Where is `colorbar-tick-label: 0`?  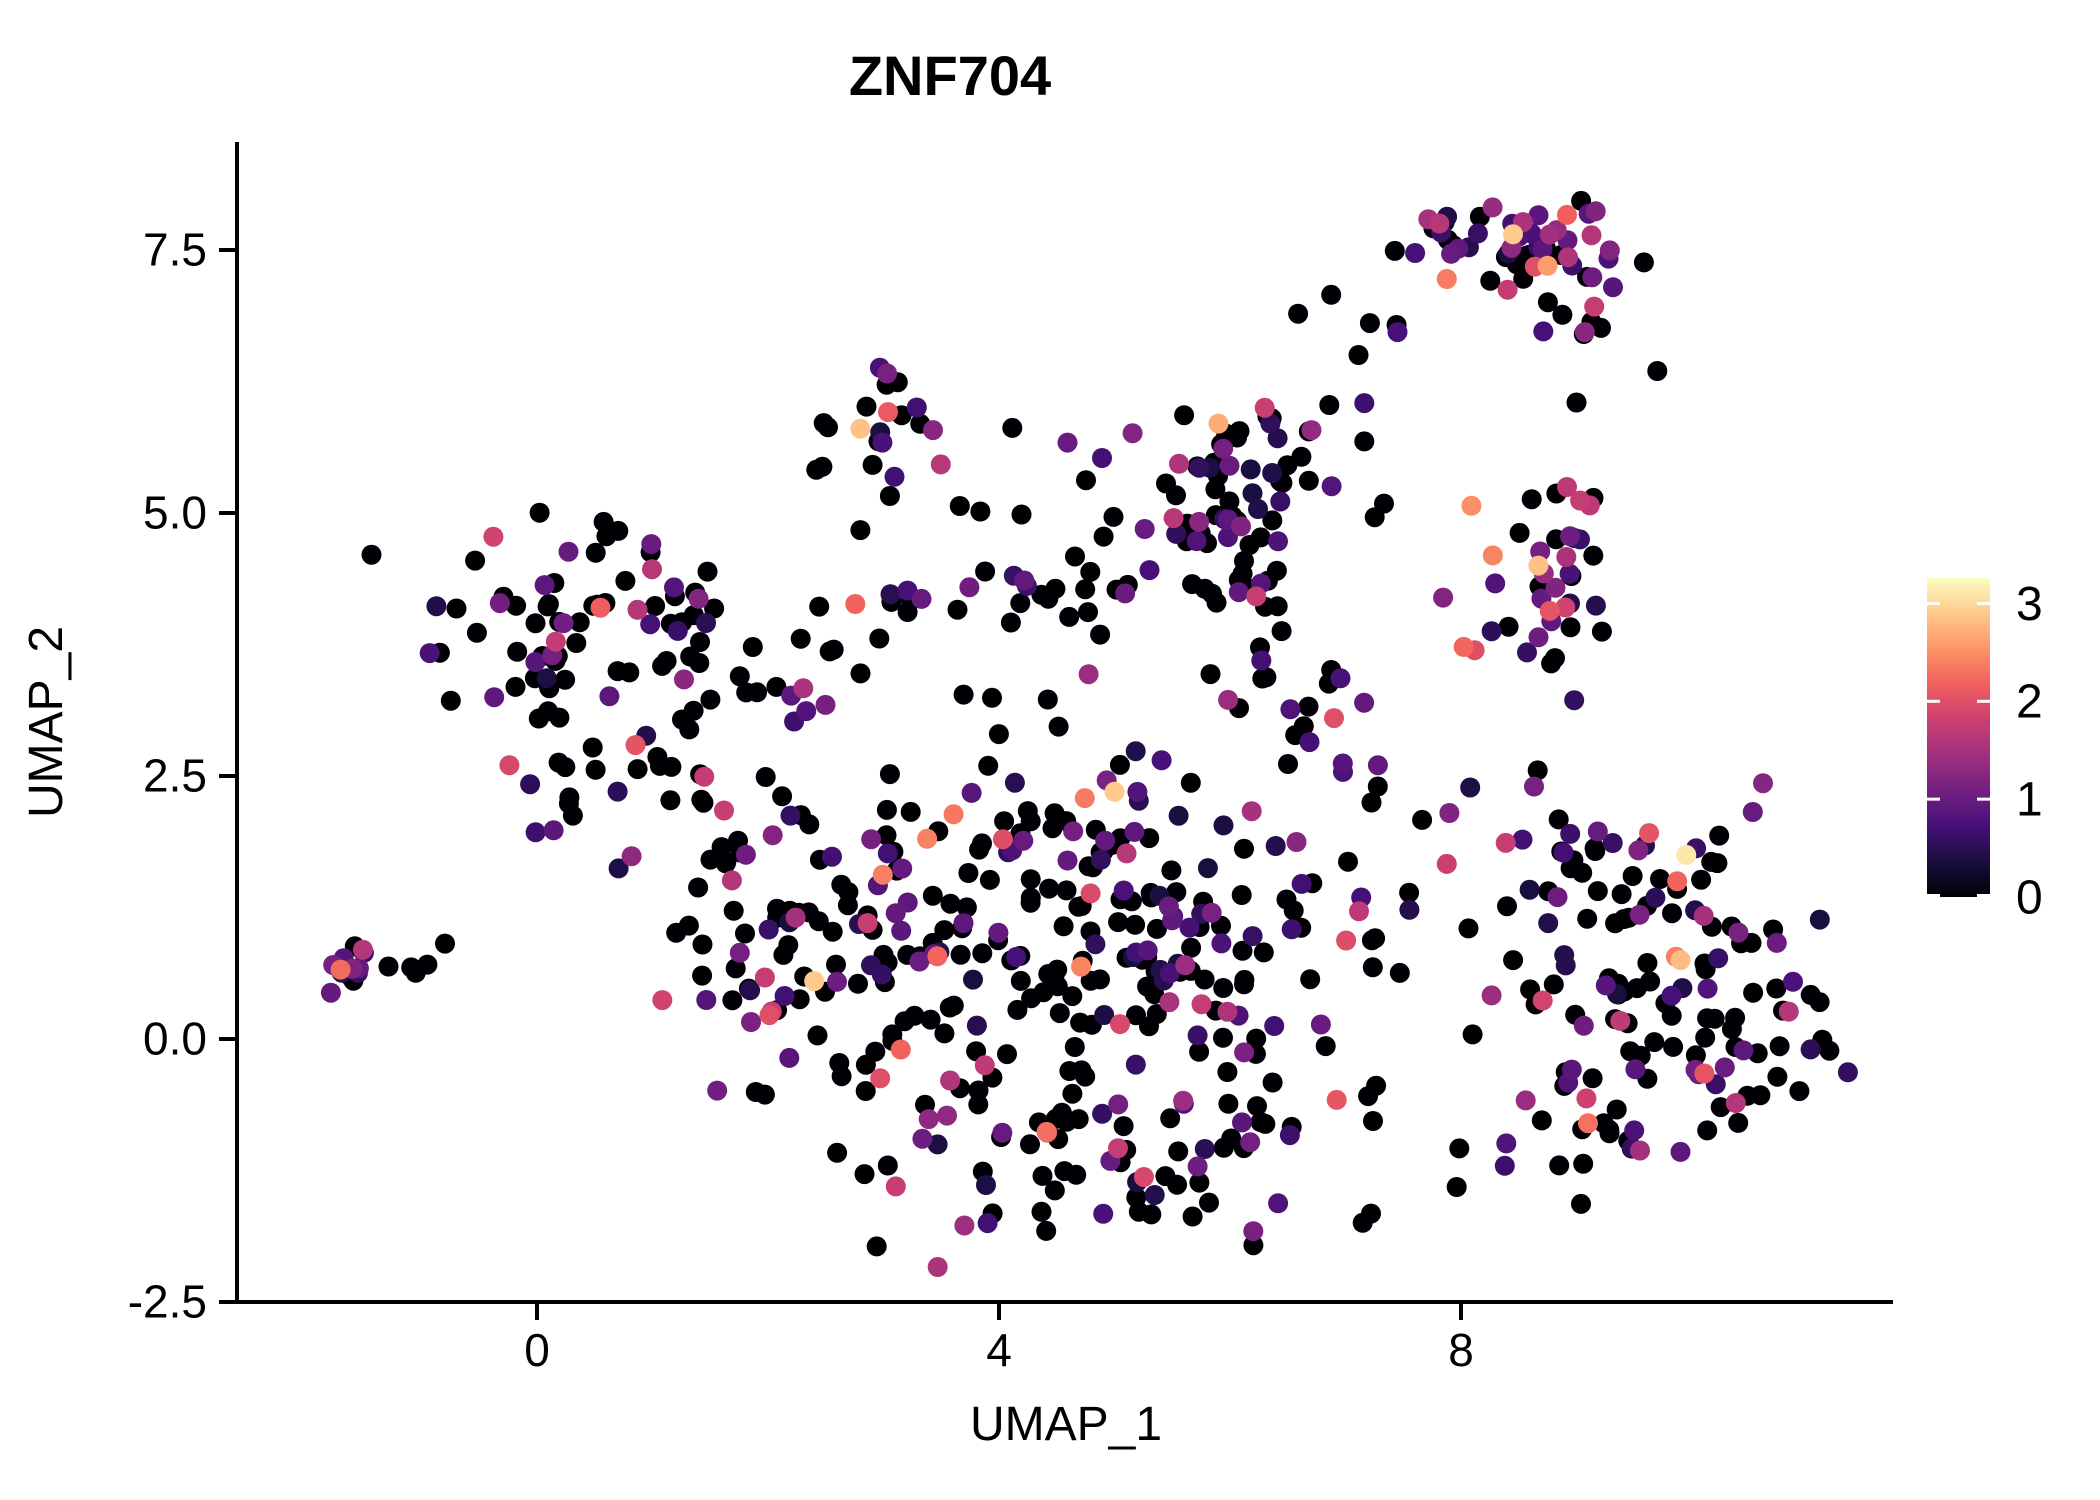
colorbar-tick-label: 0 is located at coordinates (2029, 897).